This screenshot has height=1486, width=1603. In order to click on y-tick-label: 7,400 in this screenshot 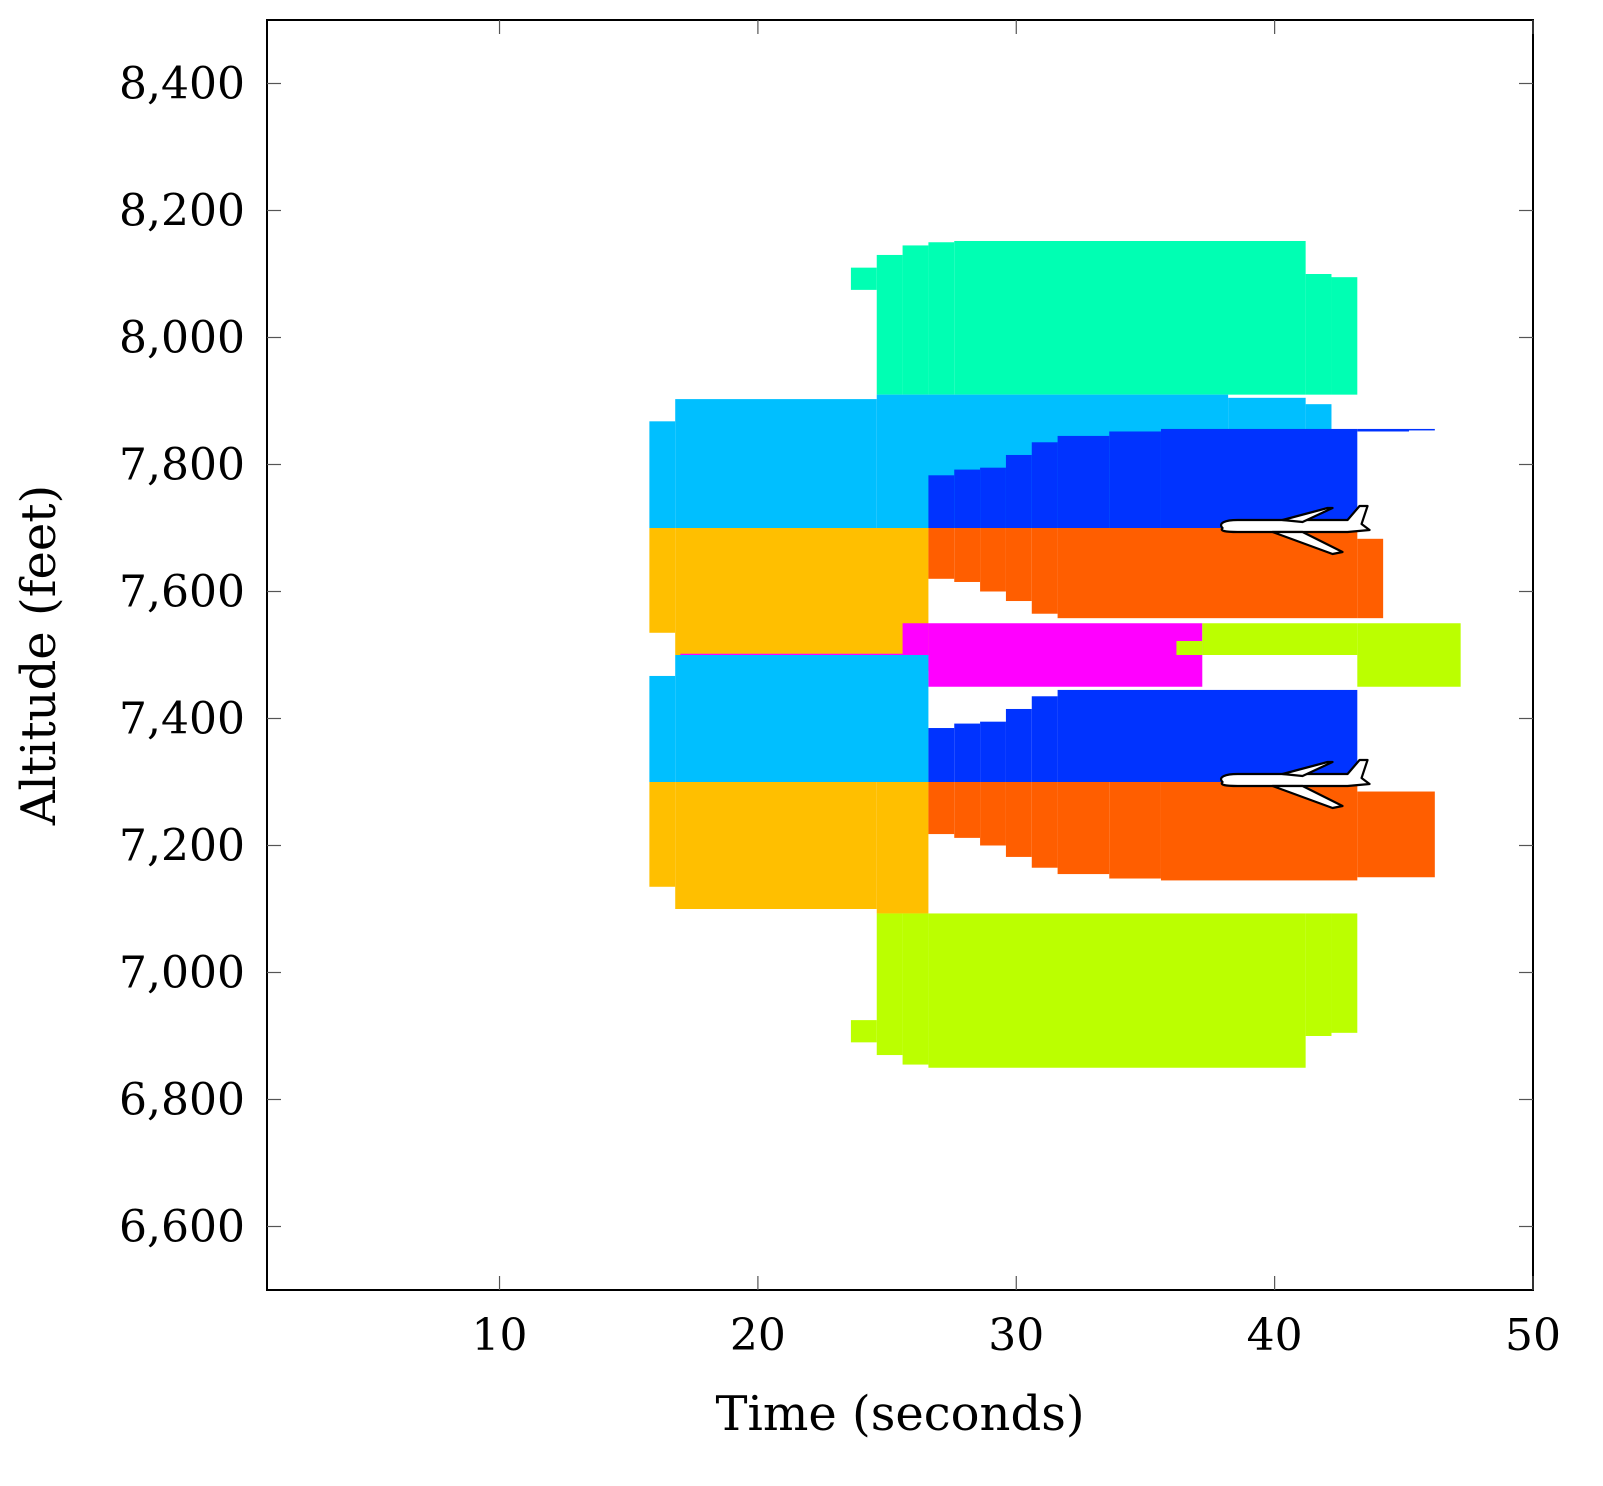, I will do `click(182, 719)`.